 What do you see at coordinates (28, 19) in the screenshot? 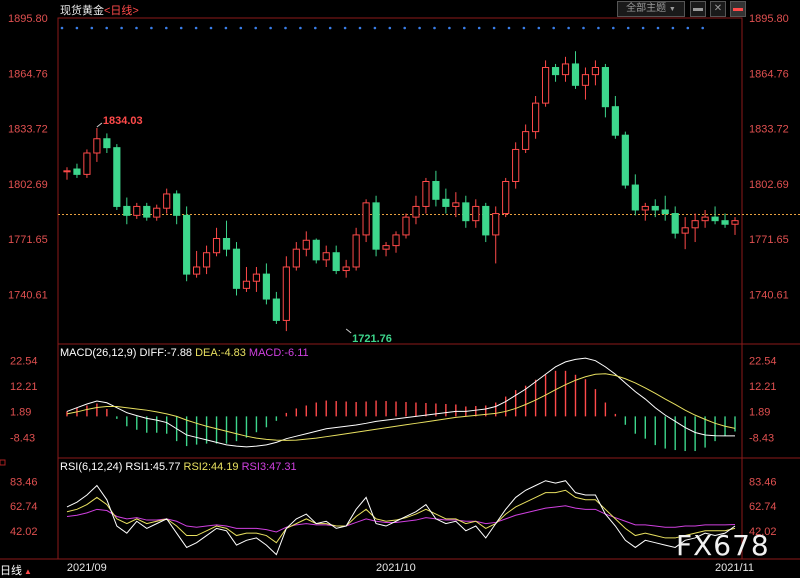
I see `price-tick-left: 1895.80` at bounding box center [28, 19].